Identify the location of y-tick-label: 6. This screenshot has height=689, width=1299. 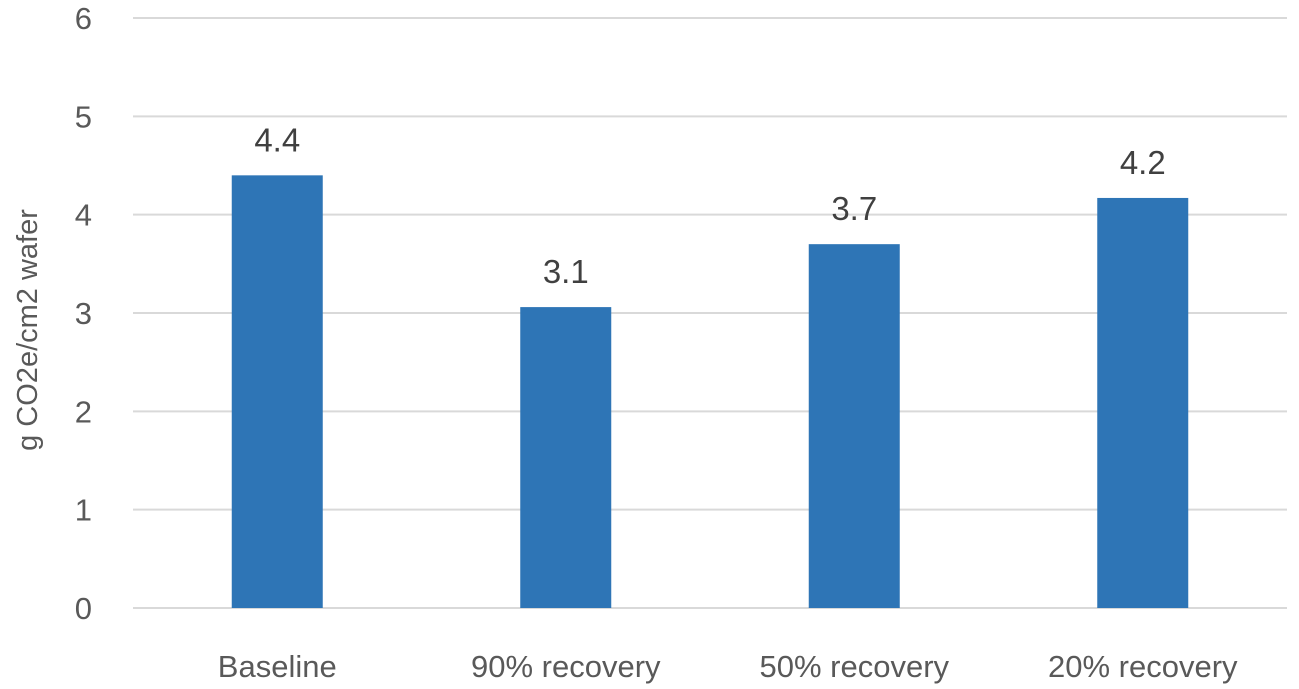
(83, 18).